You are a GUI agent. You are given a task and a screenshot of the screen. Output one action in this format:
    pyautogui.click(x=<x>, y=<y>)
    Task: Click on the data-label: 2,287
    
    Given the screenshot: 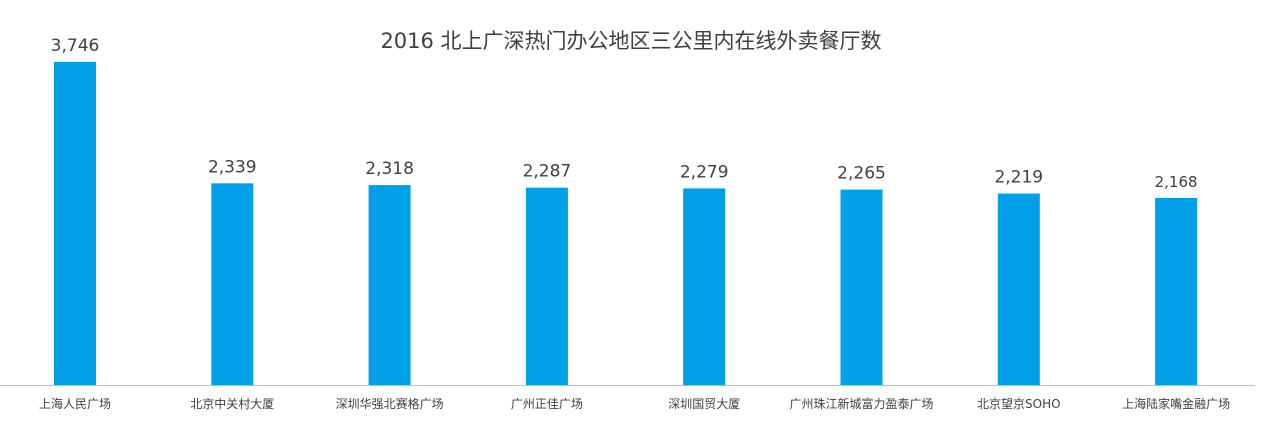 What is the action you would take?
    pyautogui.click(x=547, y=172)
    